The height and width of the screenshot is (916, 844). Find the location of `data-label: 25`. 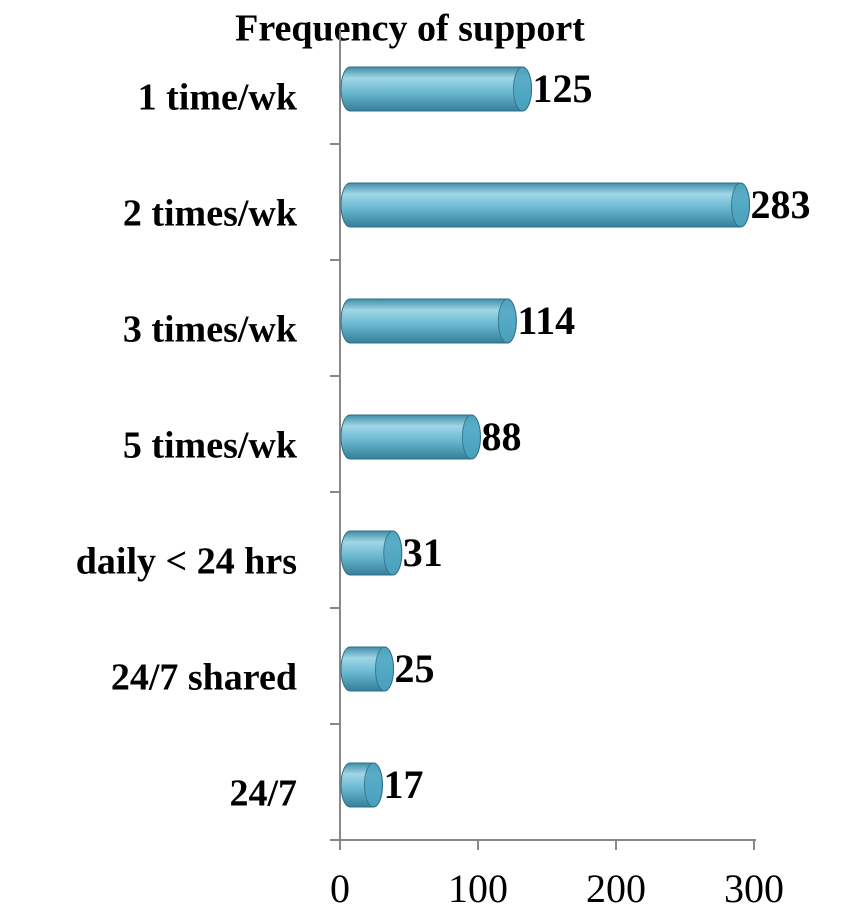

data-label: 25 is located at coordinates (415, 668).